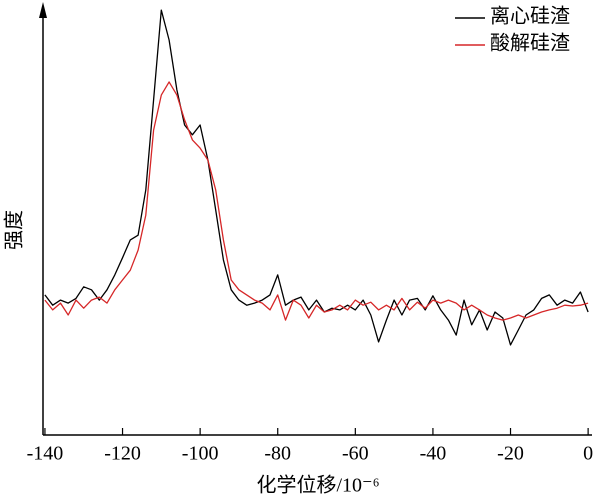  I want to click on x-tick-label: 0, so click(588, 454).